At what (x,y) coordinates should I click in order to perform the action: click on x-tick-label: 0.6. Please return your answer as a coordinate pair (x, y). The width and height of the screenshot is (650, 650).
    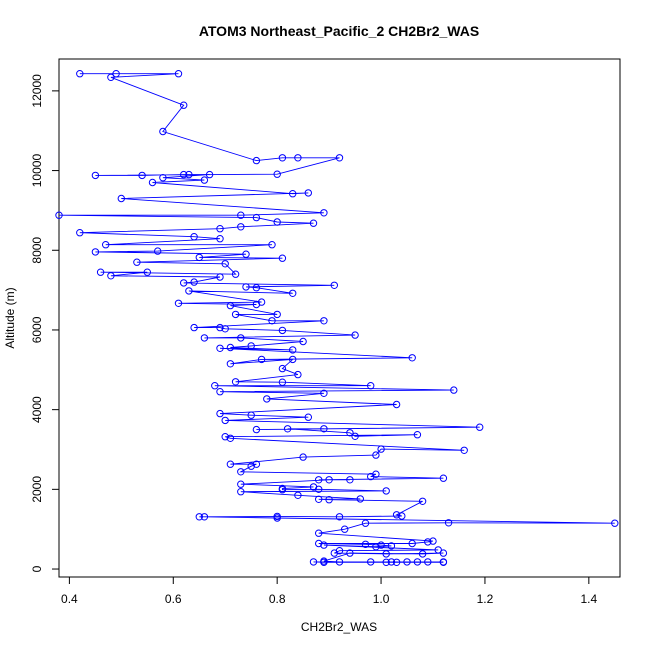
    Looking at the image, I should click on (173, 599).